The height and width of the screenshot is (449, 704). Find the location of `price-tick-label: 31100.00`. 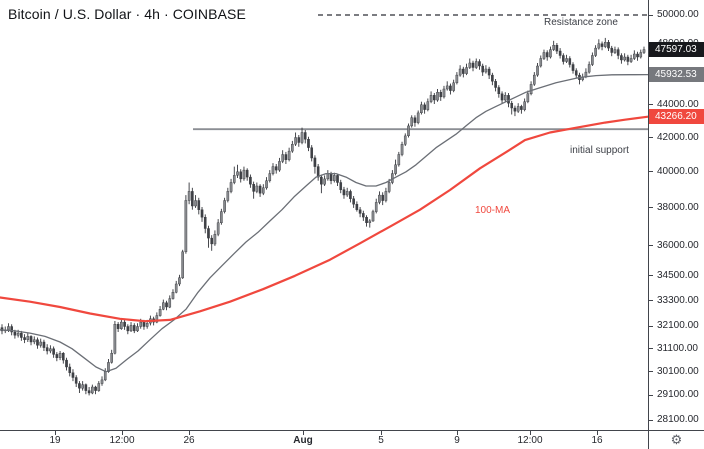

price-tick-label: 31100.00 is located at coordinates (677, 348).